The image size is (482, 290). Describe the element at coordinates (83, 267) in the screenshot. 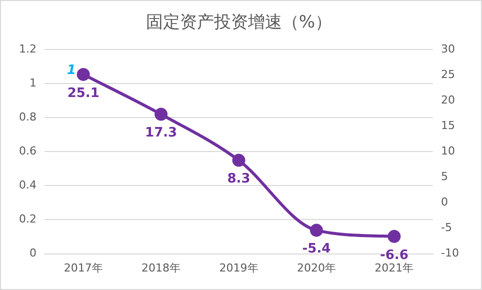

I see `x-tick-label: 2017年` at that location.